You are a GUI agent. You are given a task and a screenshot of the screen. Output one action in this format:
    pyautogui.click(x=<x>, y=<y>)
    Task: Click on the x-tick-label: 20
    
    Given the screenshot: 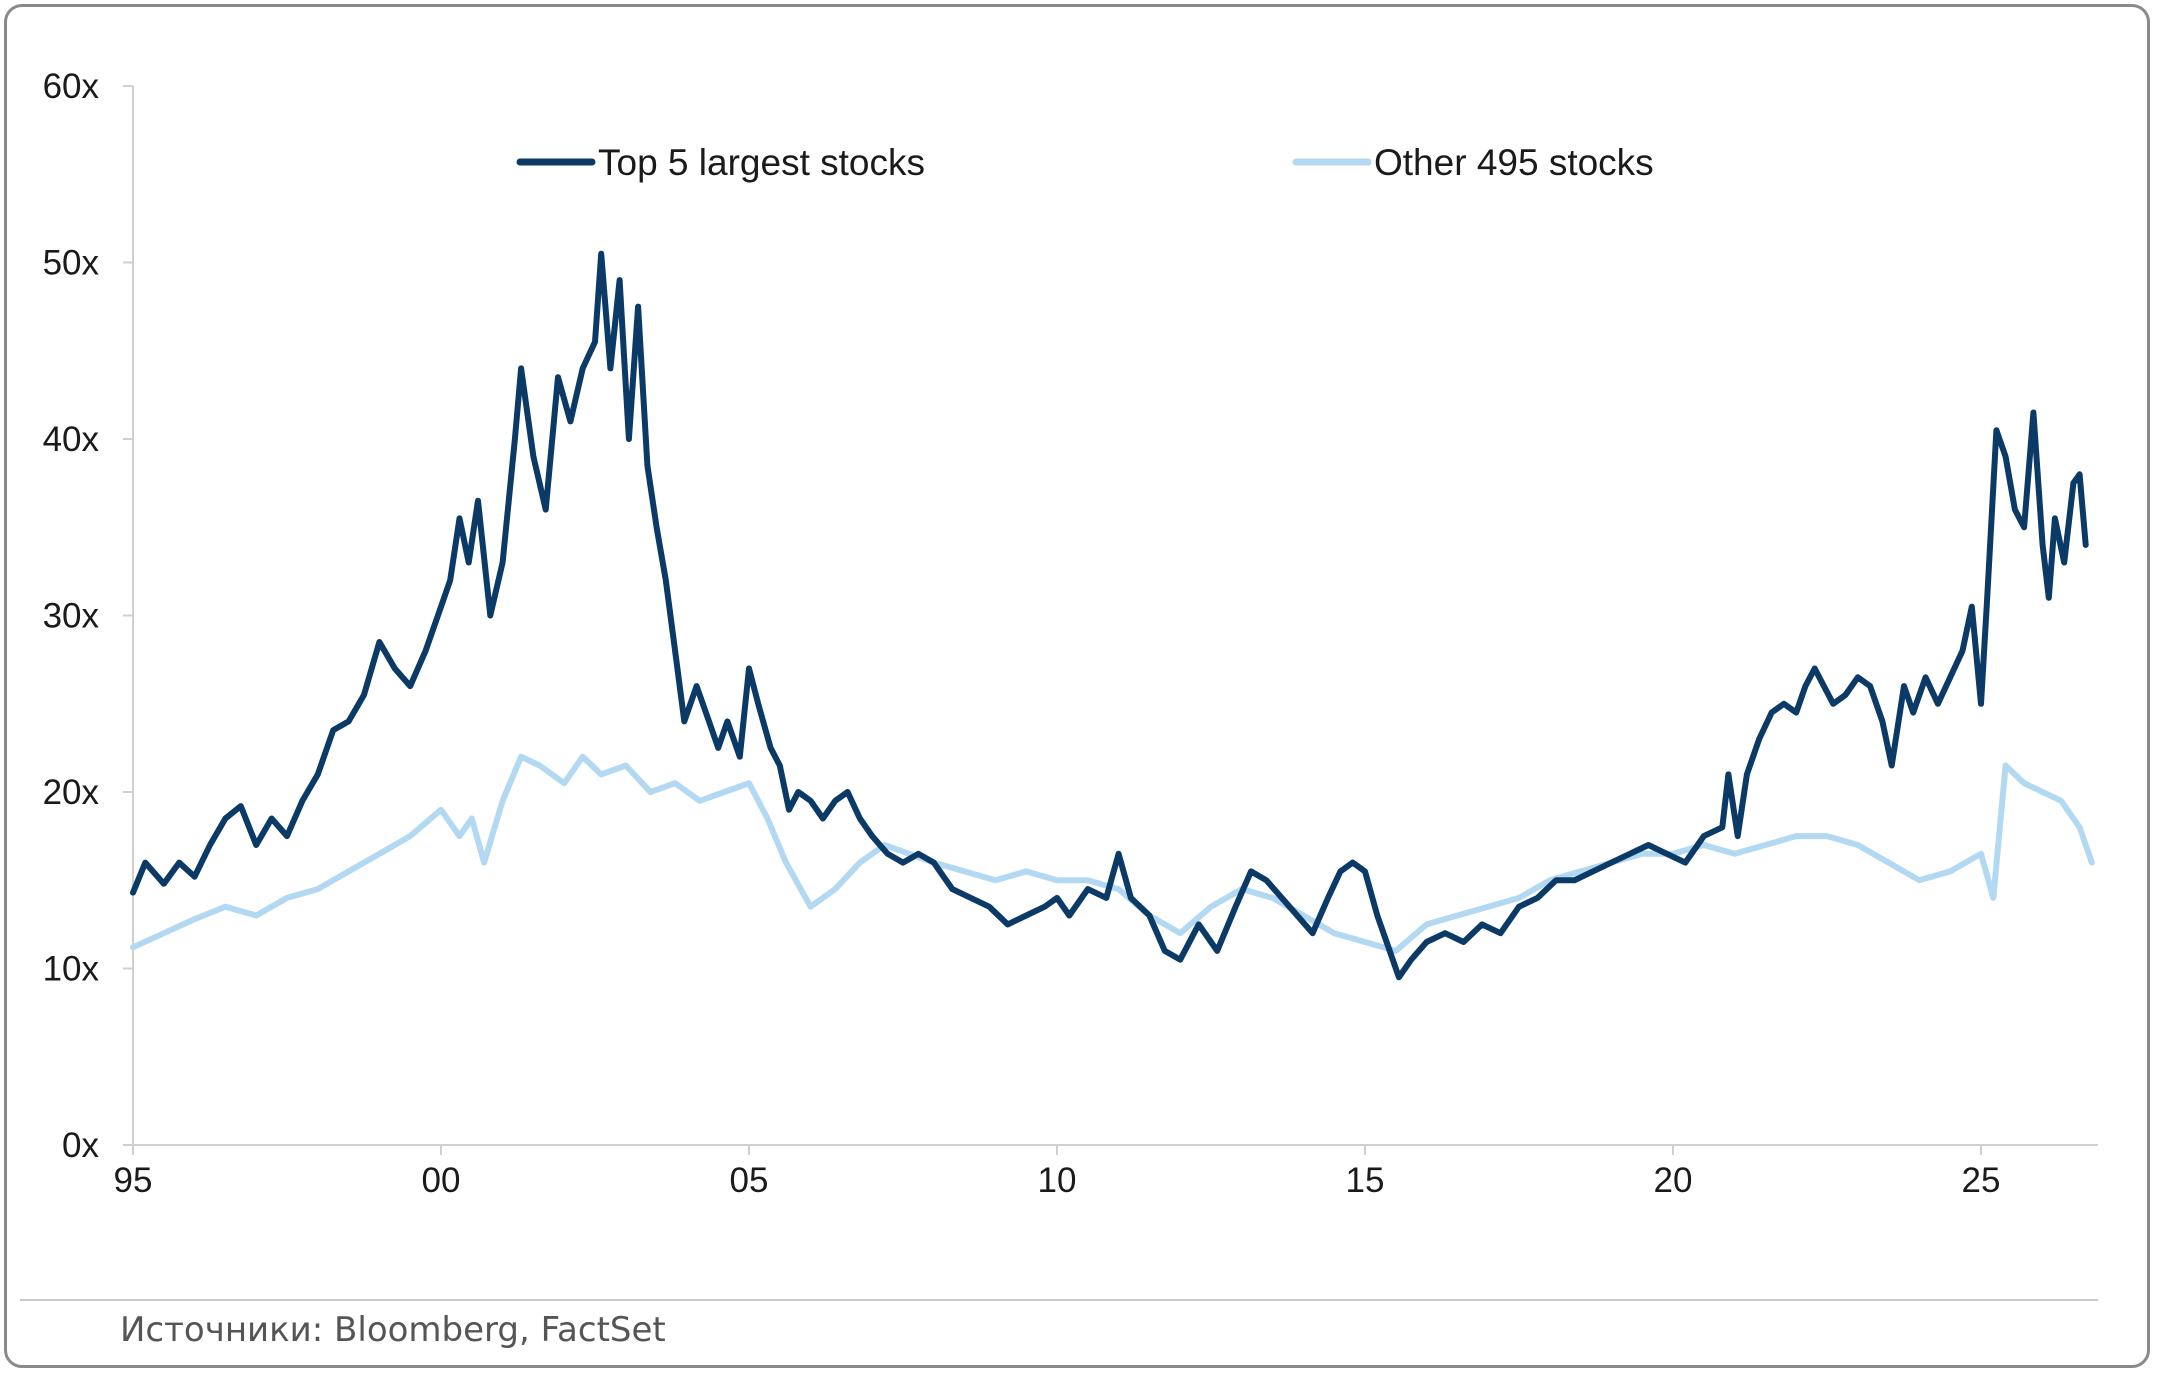 What is the action you would take?
    pyautogui.click(x=1673, y=1180)
    